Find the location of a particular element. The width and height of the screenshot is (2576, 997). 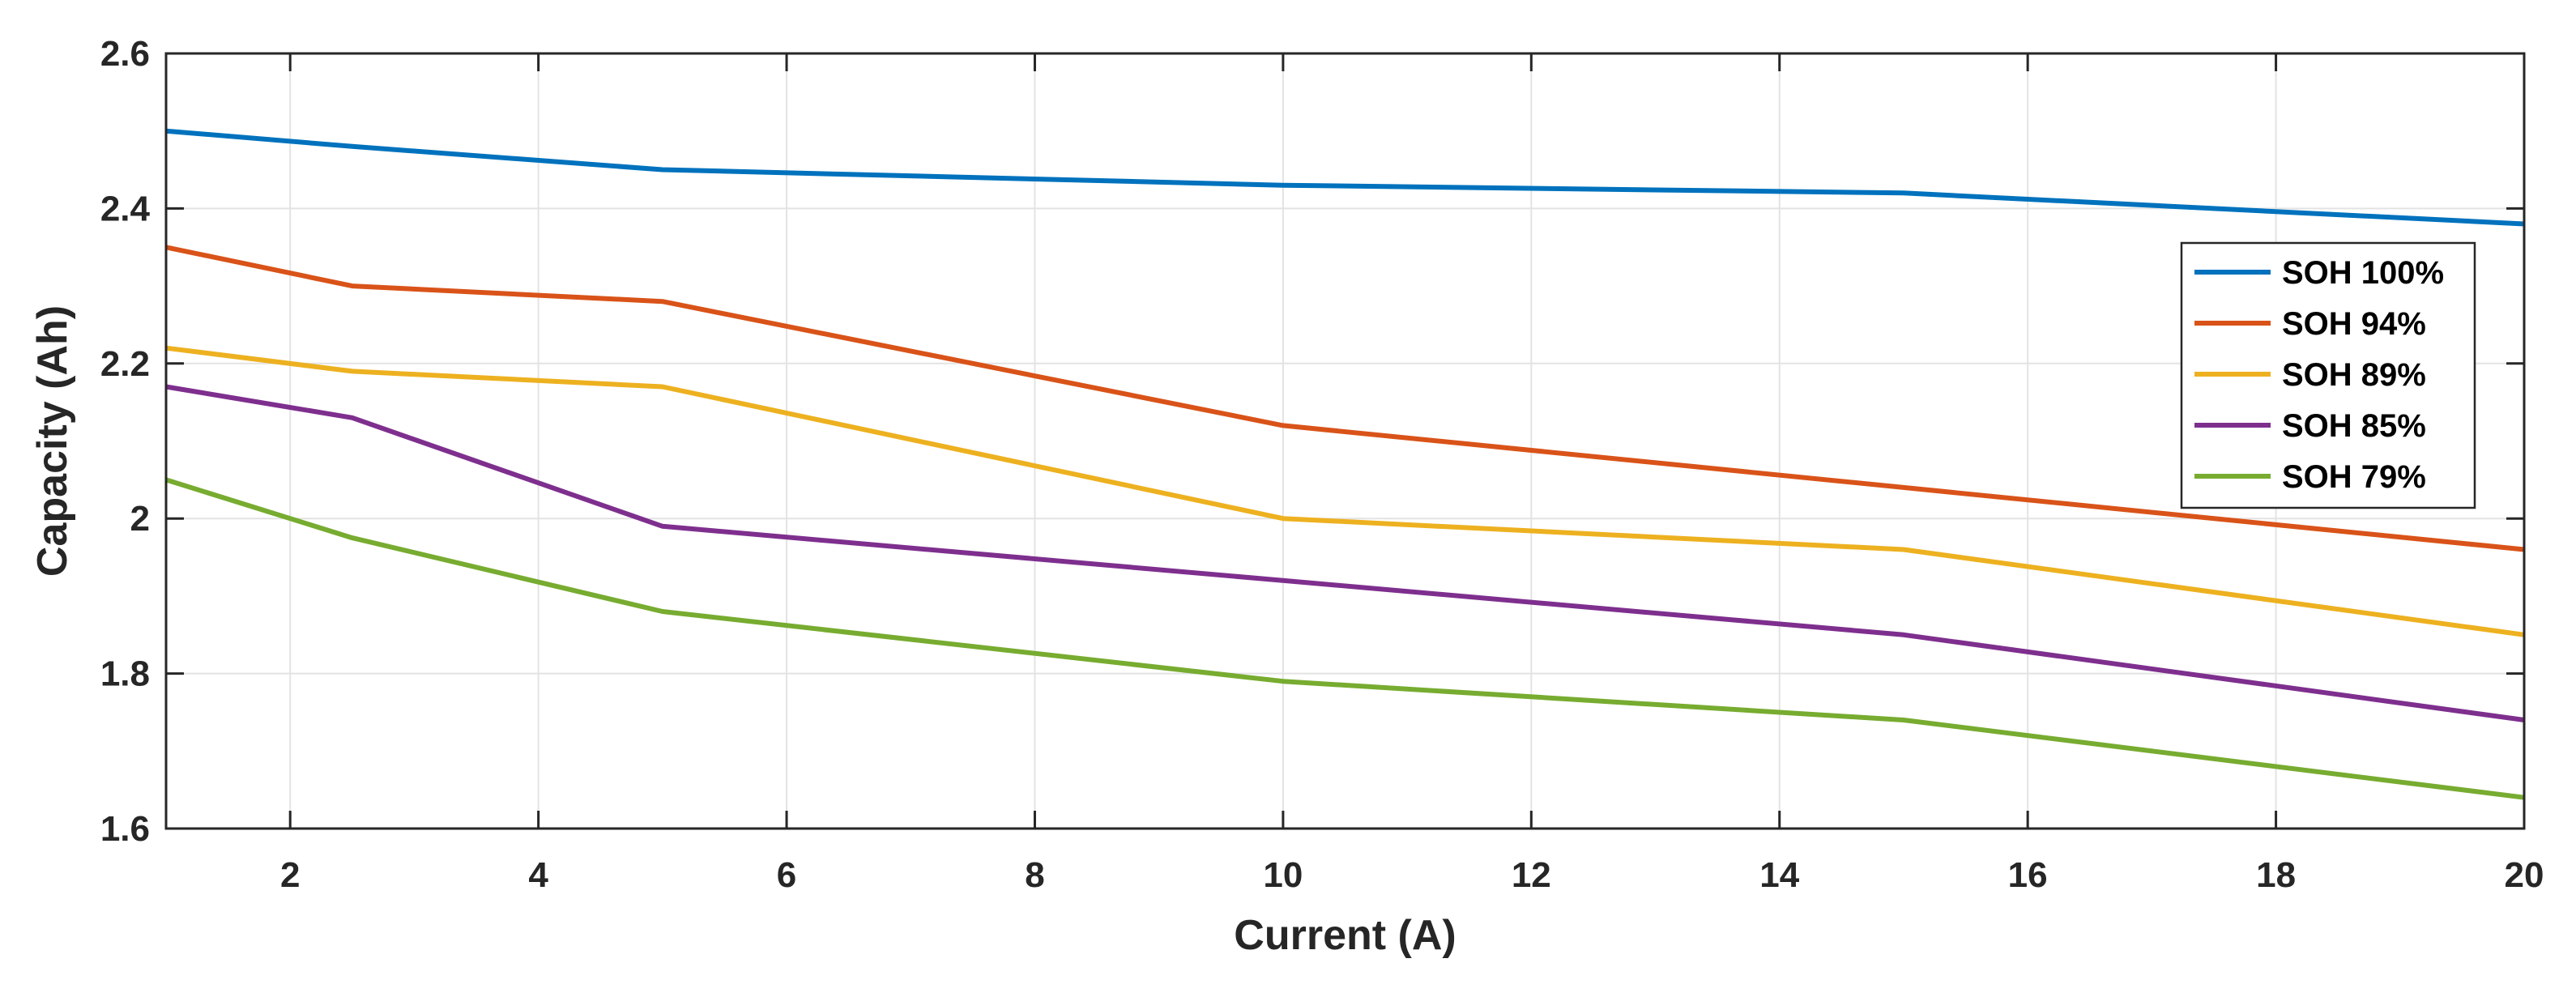

legend-label: SOH 85% is located at coordinates (2354, 426).